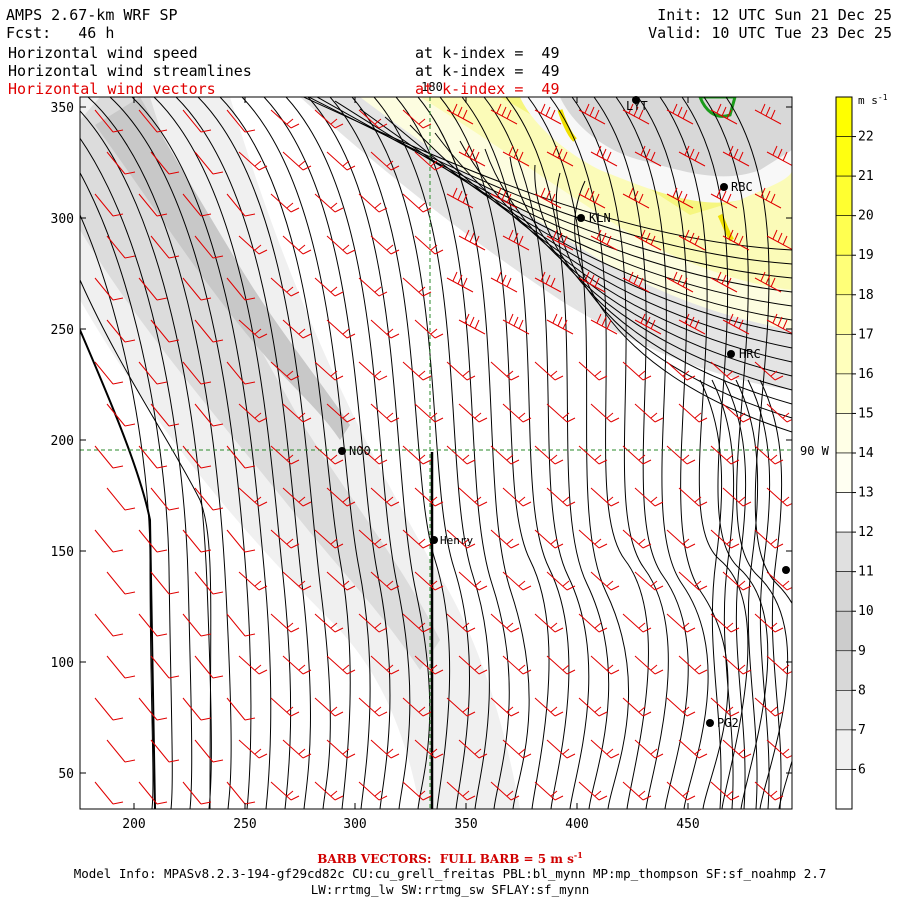 The image size is (900, 900). Describe the element at coordinates (731, 354) in the screenshot. I see `station-dot-hrc` at that location.